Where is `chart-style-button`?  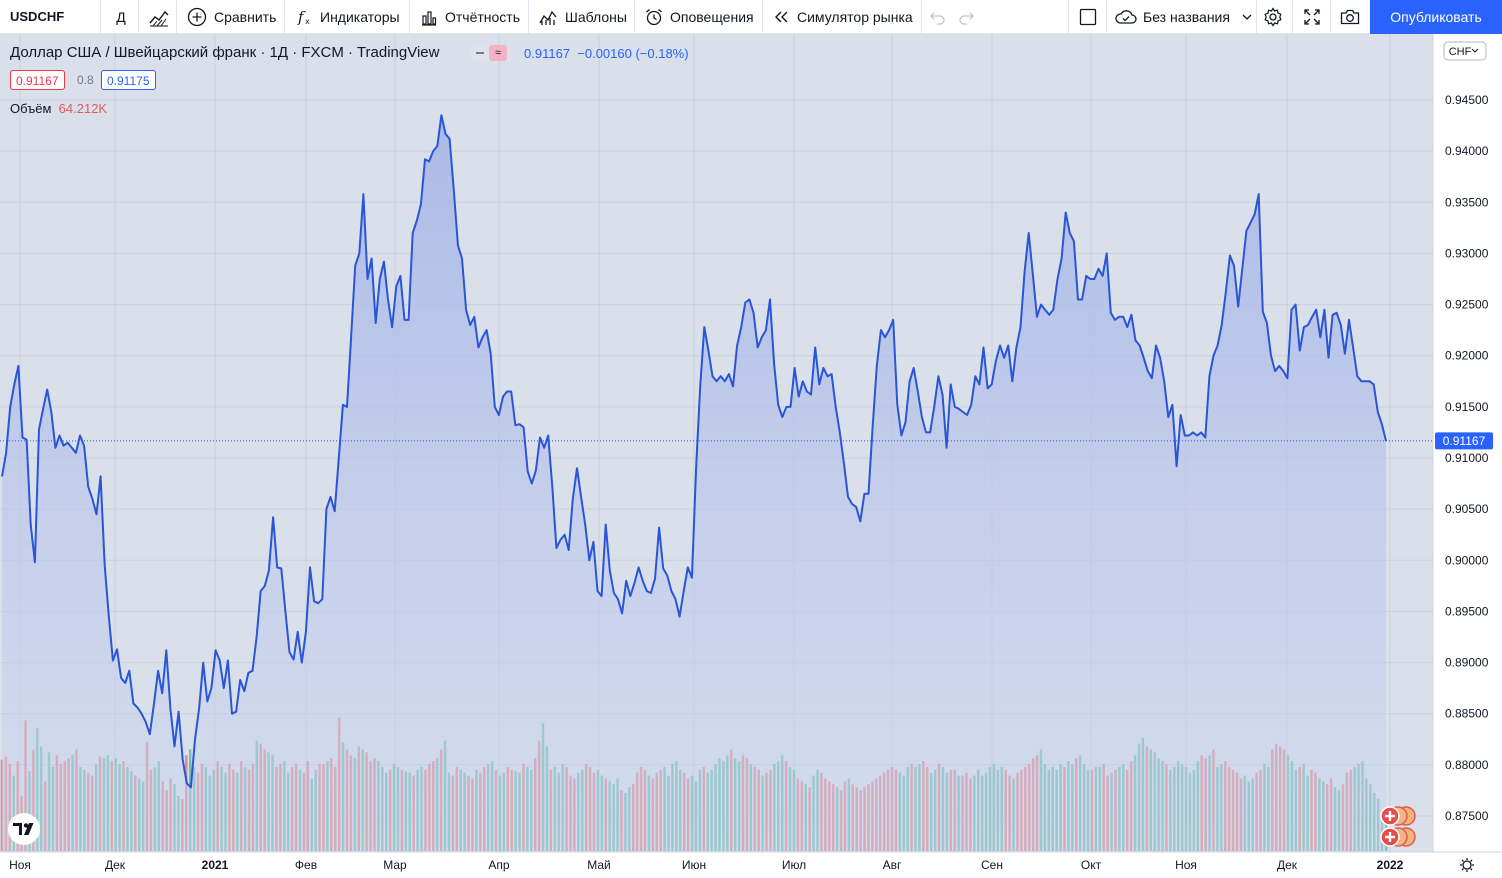
chart-style-button is located at coordinates (159, 16).